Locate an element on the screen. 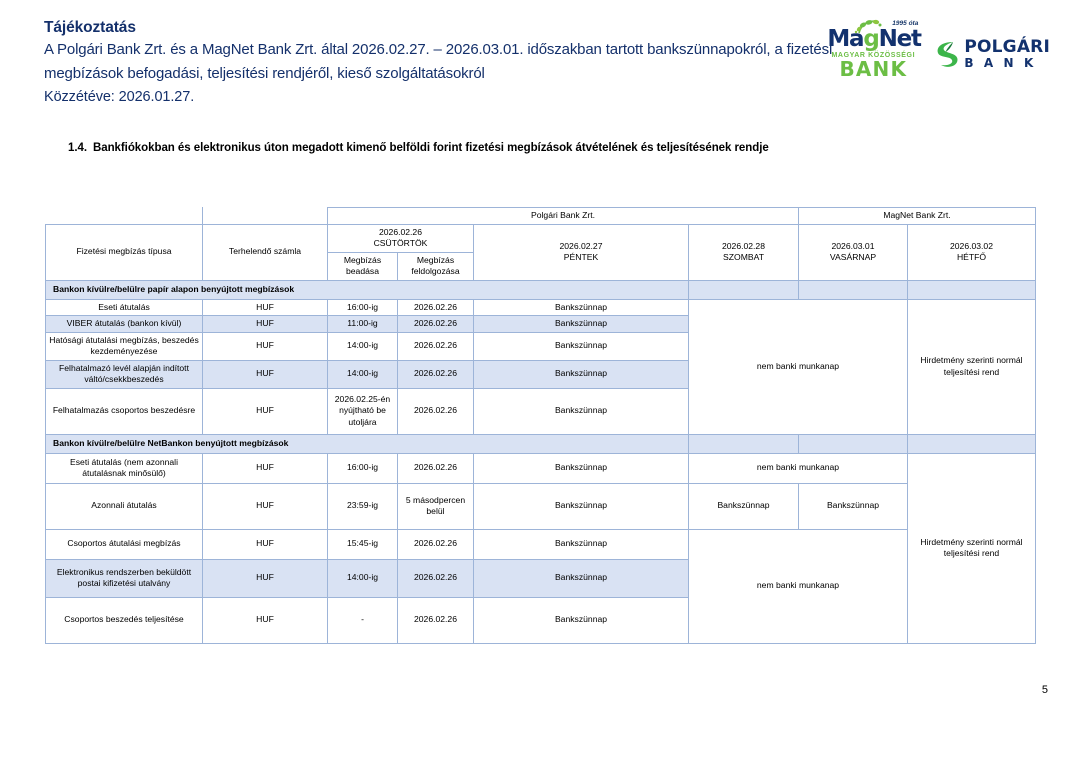 The height and width of the screenshot is (764, 1080). table-header-subcolumns: Megbízás beadása Megbízás feldolgozása is located at coordinates (541, 266).